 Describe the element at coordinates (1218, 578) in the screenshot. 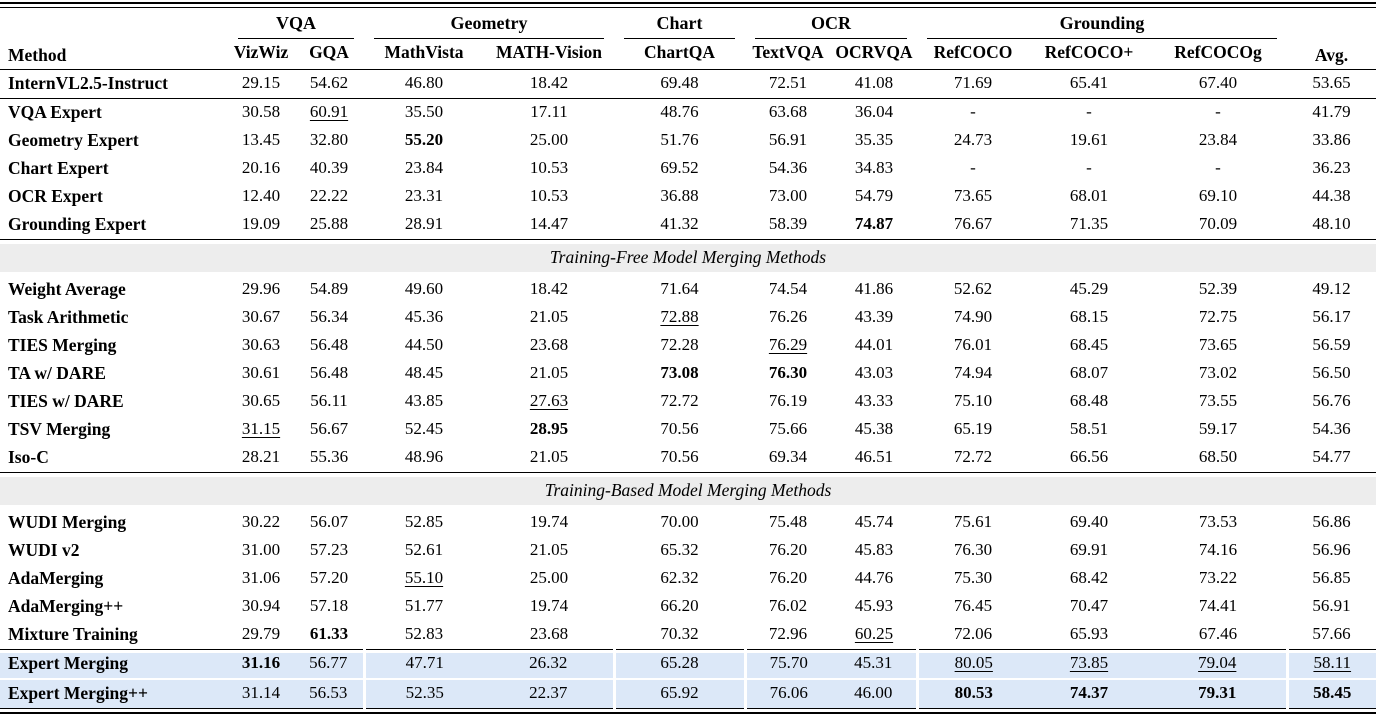

I see `value-cell: 73.22` at that location.